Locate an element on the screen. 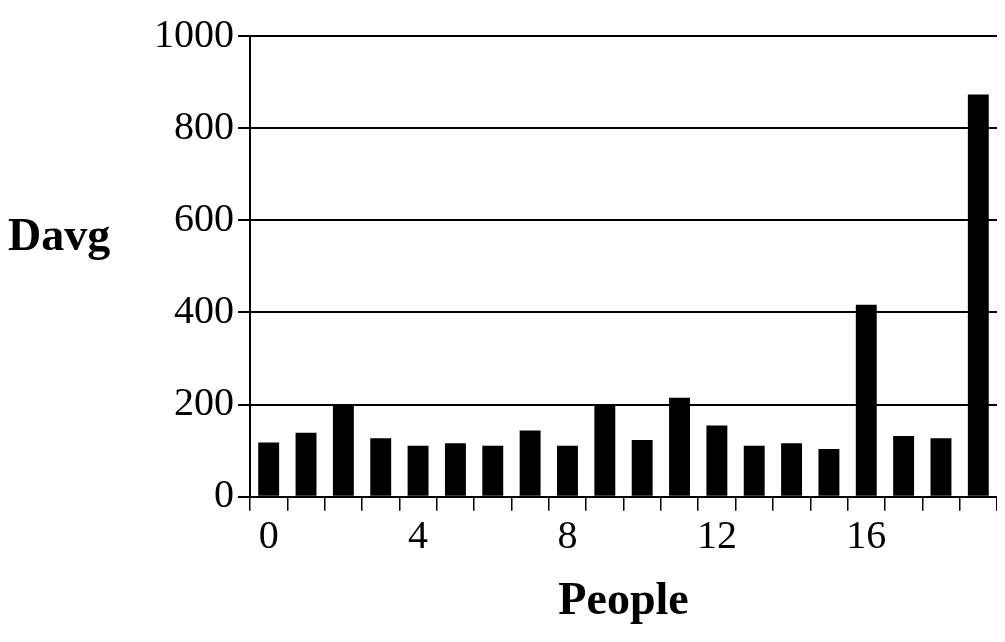 This screenshot has width=1005, height=642. x-tick-label: 0 is located at coordinates (268, 535).